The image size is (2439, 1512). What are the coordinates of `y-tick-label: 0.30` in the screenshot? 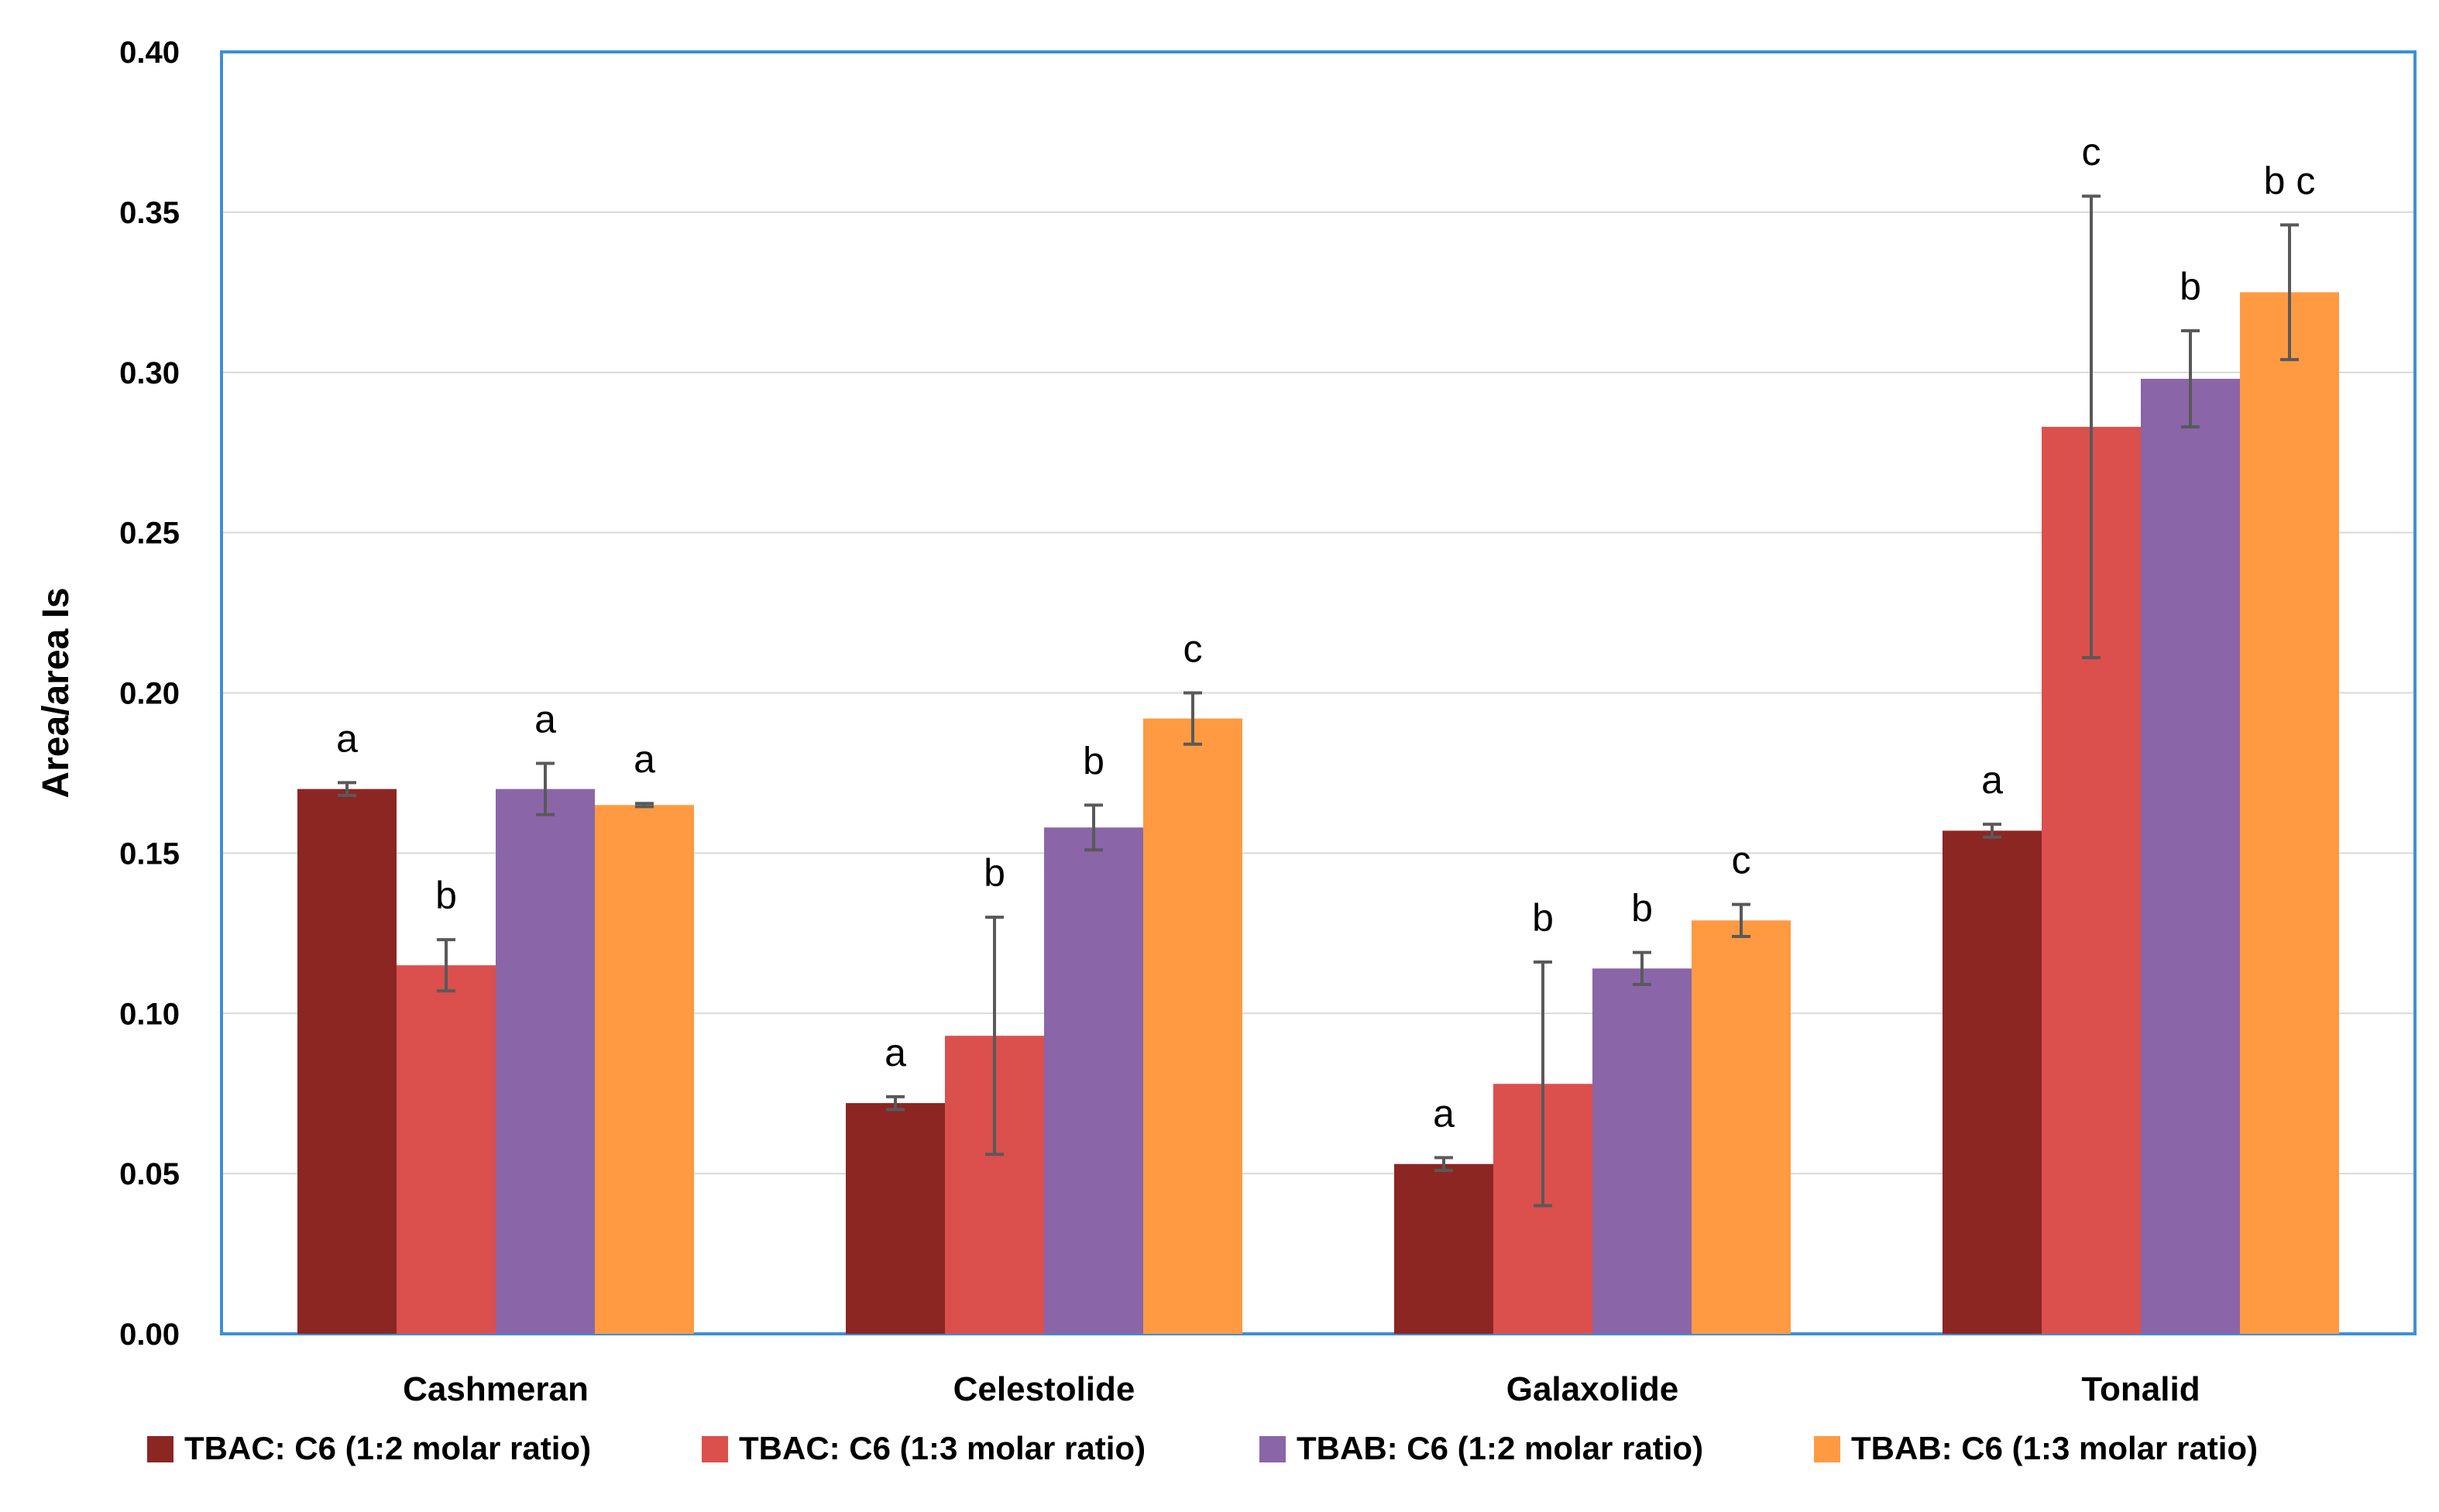 It's located at (150, 373).